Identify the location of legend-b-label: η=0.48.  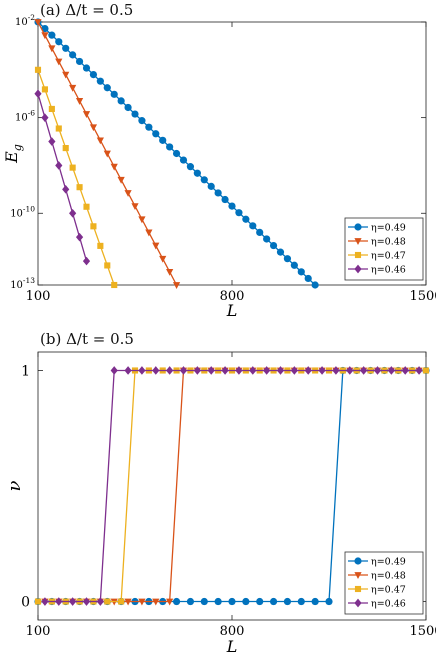
(388, 576).